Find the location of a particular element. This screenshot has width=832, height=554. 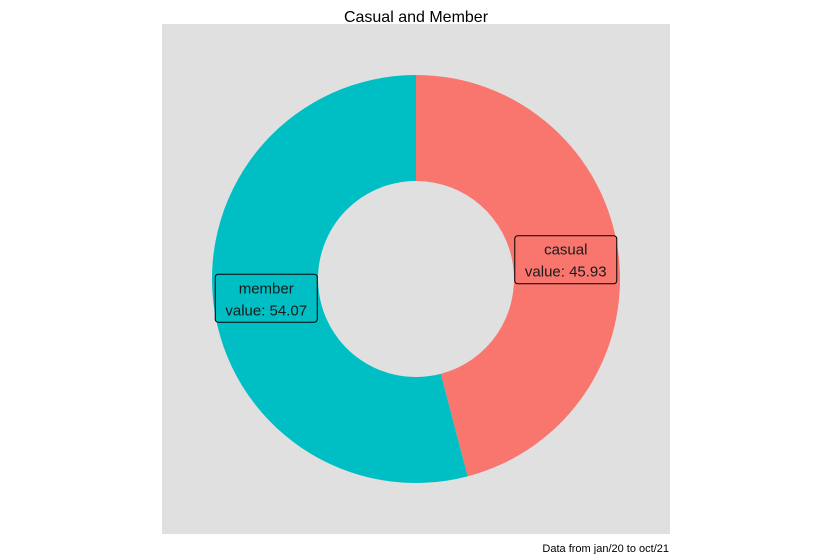

label-value-casual: value: 45.93 is located at coordinates (566, 272).